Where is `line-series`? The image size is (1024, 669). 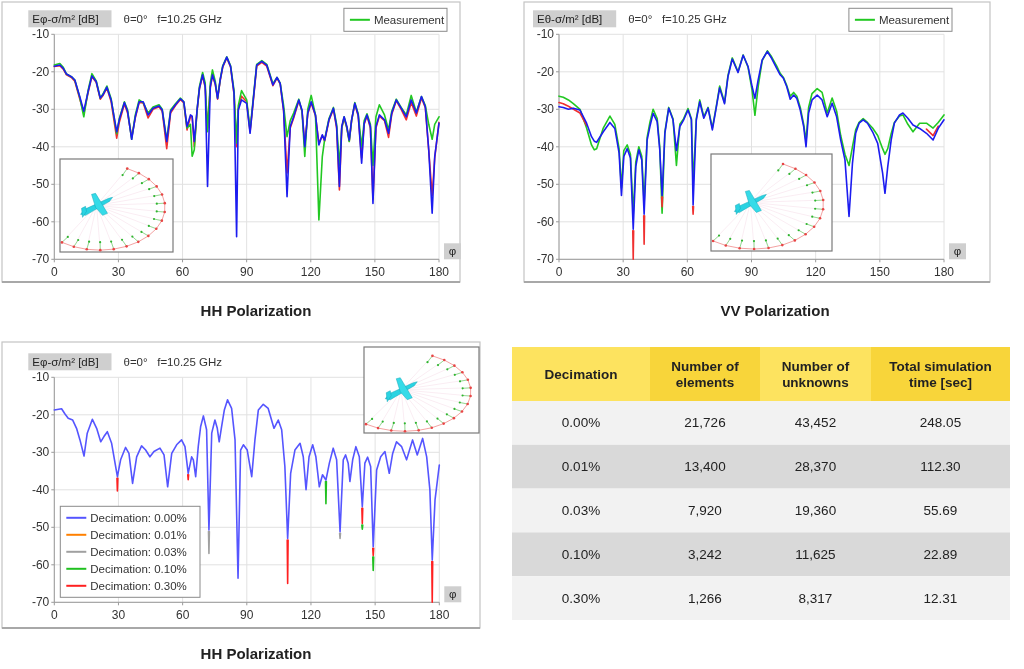
line-series is located at coordinates (247, 489).